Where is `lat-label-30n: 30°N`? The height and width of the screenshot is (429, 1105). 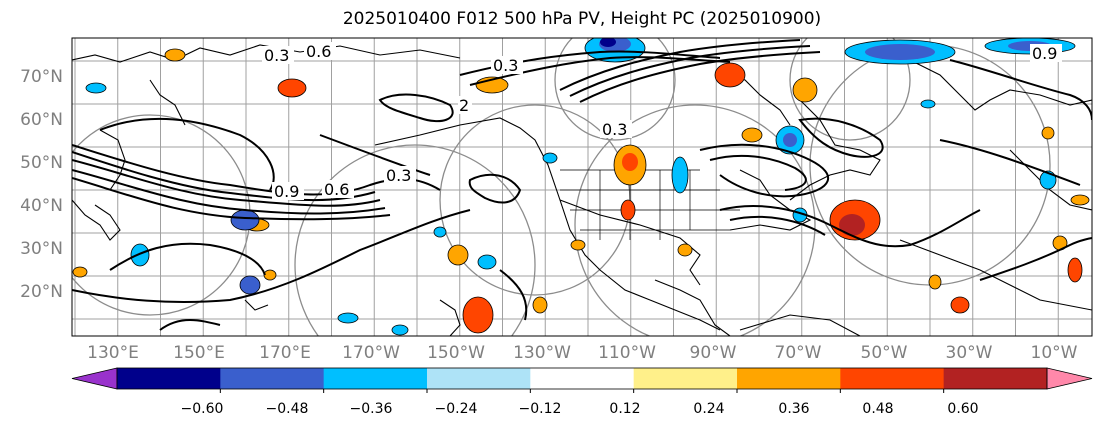 lat-label-30n: 30°N is located at coordinates (41, 249).